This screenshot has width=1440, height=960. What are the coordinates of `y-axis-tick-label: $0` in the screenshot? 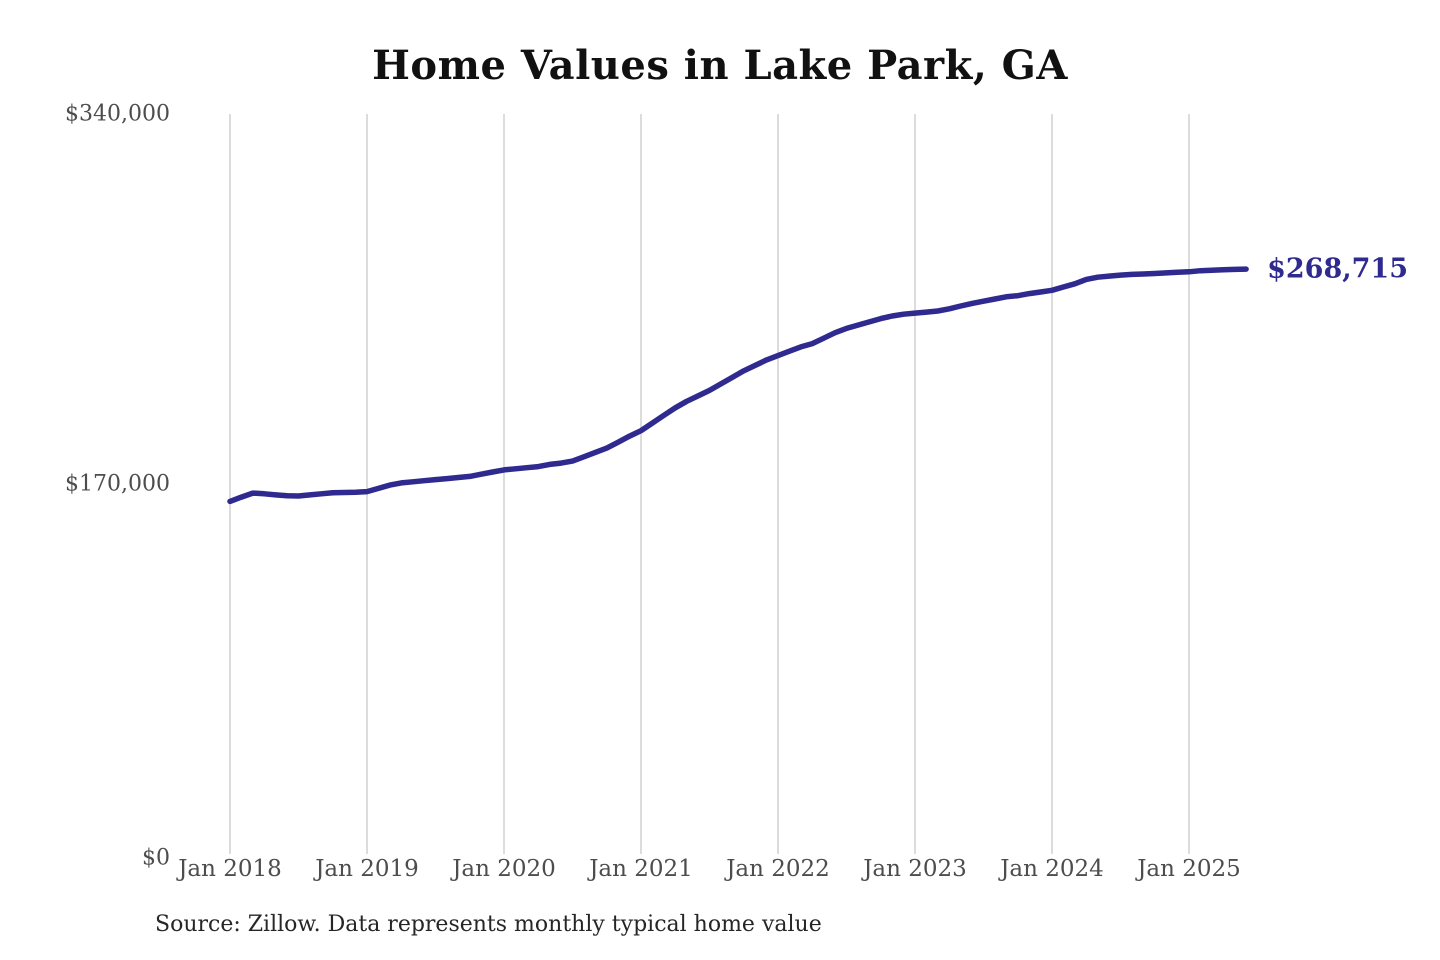 It's located at (156, 858).